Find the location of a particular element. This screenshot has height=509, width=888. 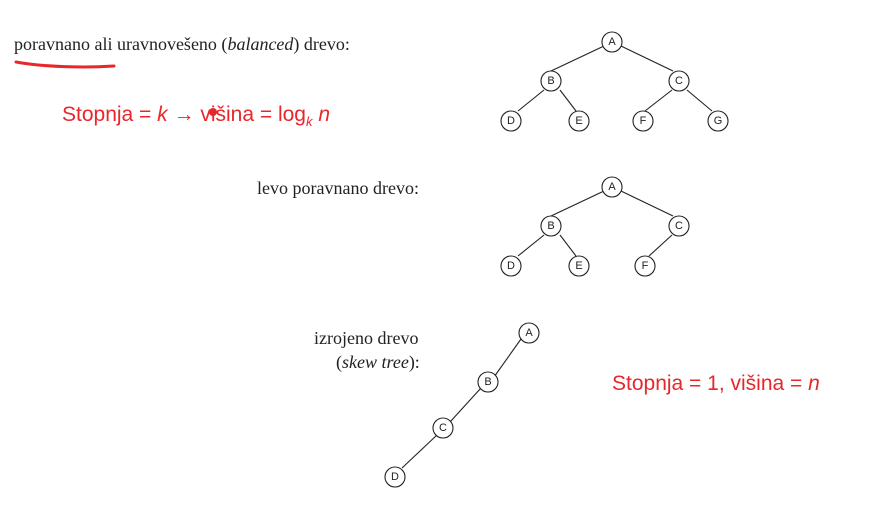

skew-tree: A B C D is located at coordinates (462, 405).